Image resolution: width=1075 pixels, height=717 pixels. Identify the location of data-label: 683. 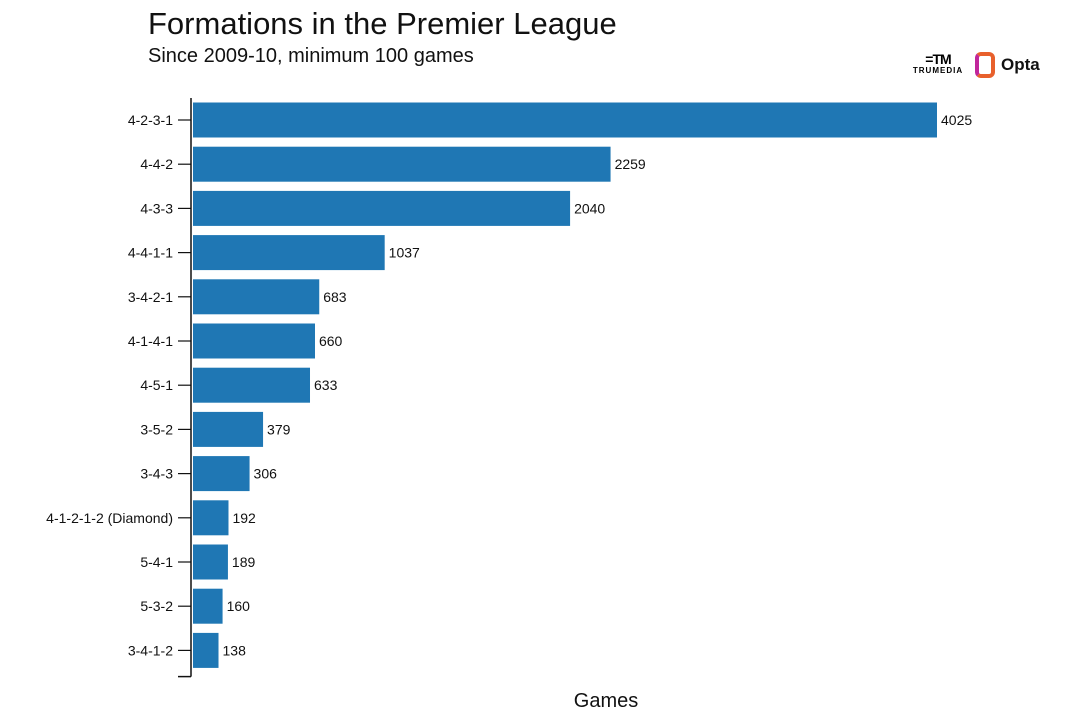
(335, 297).